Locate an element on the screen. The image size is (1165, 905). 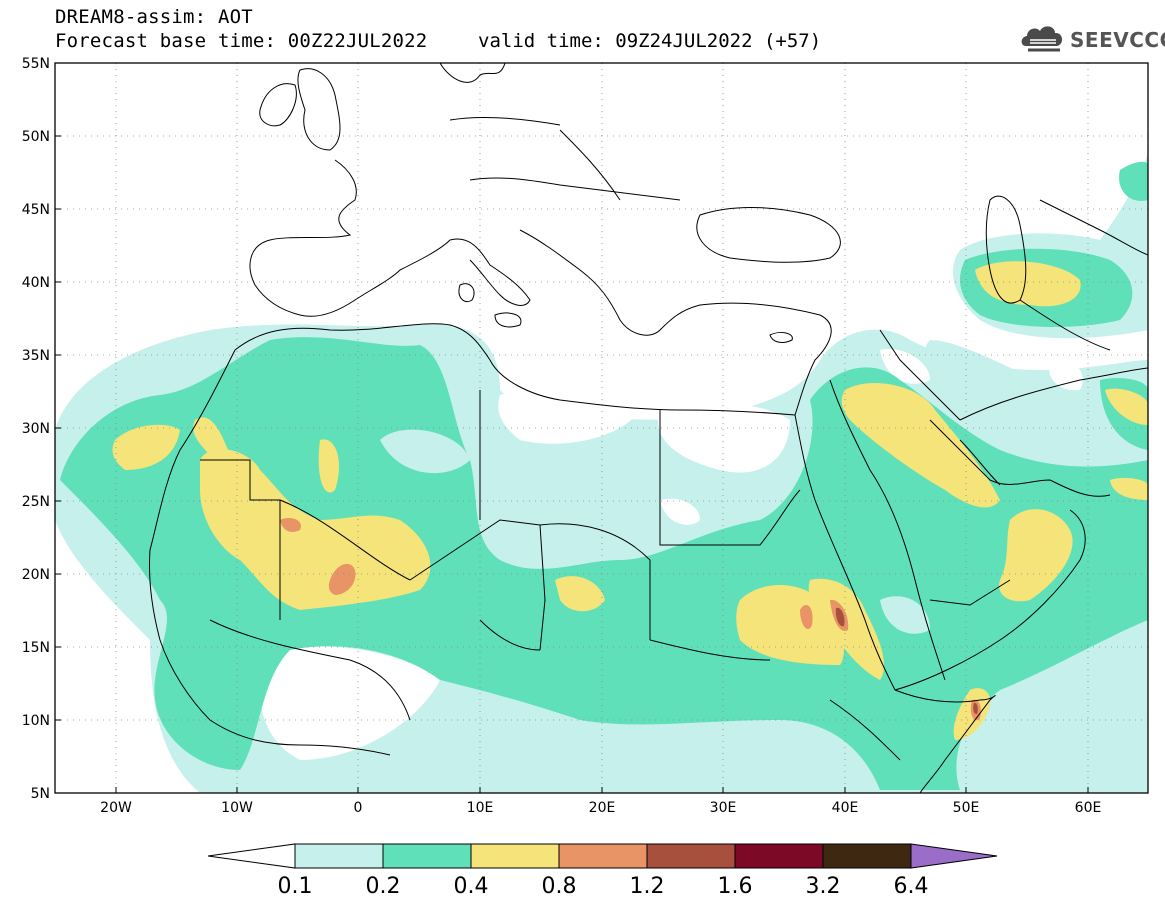
lat-label: 25N is located at coordinates (36, 502).